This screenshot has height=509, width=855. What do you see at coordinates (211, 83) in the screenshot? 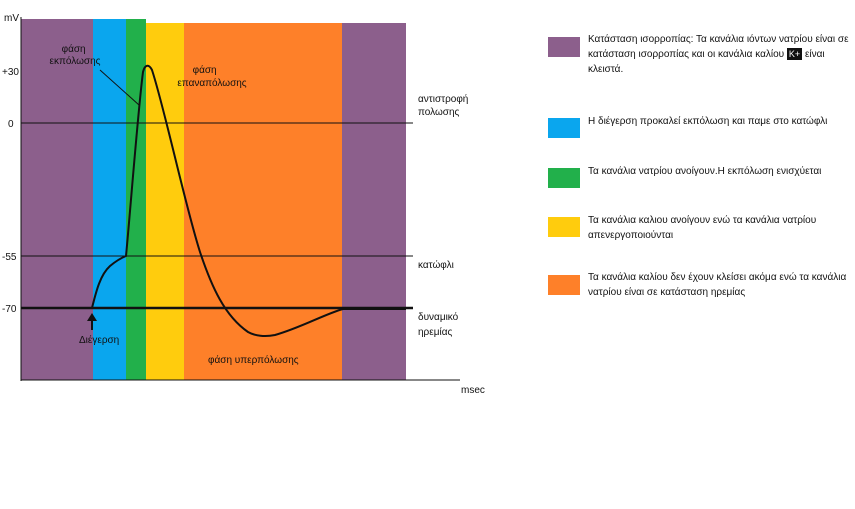
I see `repolarization-label-line: επαναπόλωσης` at bounding box center [211, 83].